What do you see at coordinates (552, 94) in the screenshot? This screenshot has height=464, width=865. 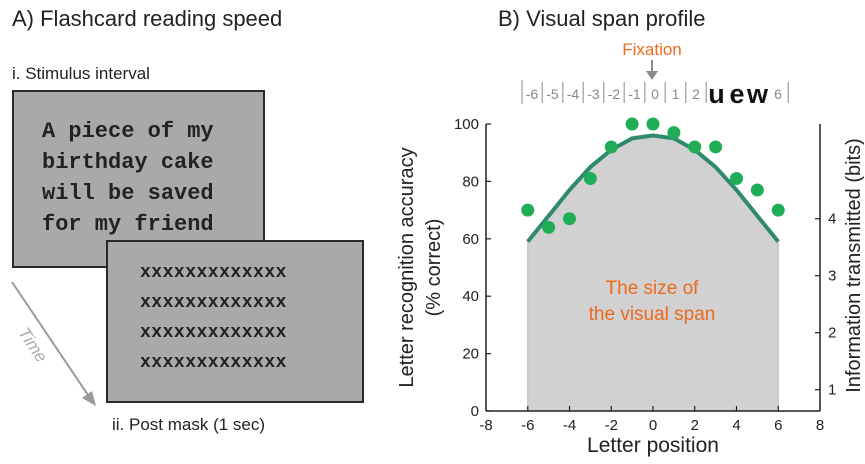 I see `strip-position: -5` at bounding box center [552, 94].